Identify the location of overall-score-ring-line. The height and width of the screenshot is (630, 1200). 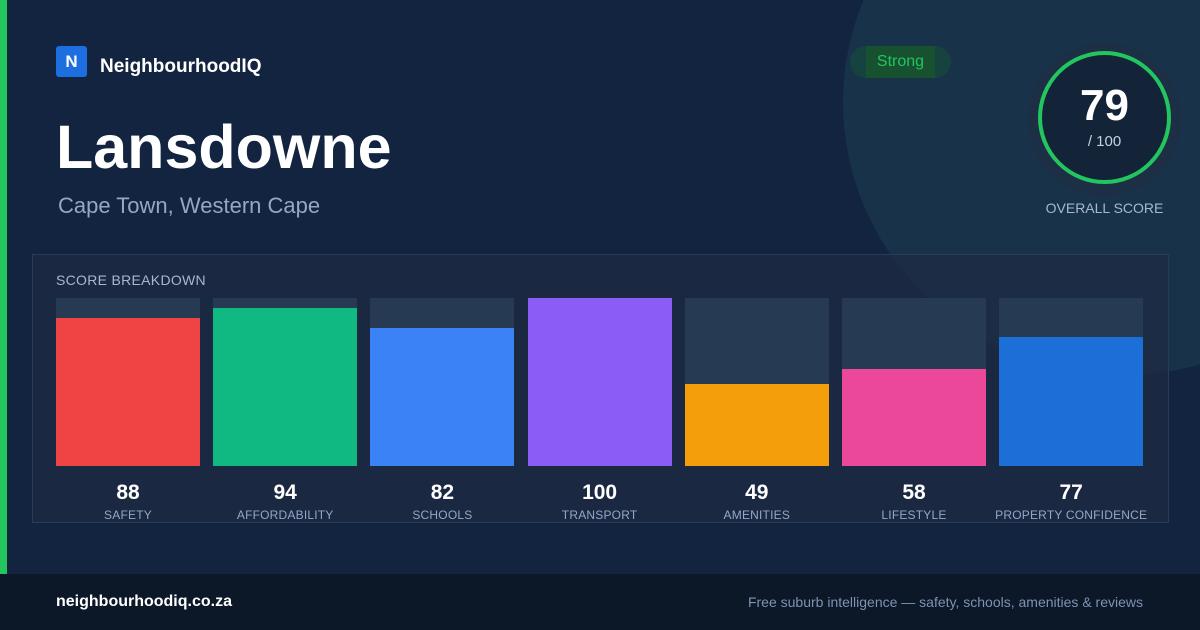
(1104, 117).